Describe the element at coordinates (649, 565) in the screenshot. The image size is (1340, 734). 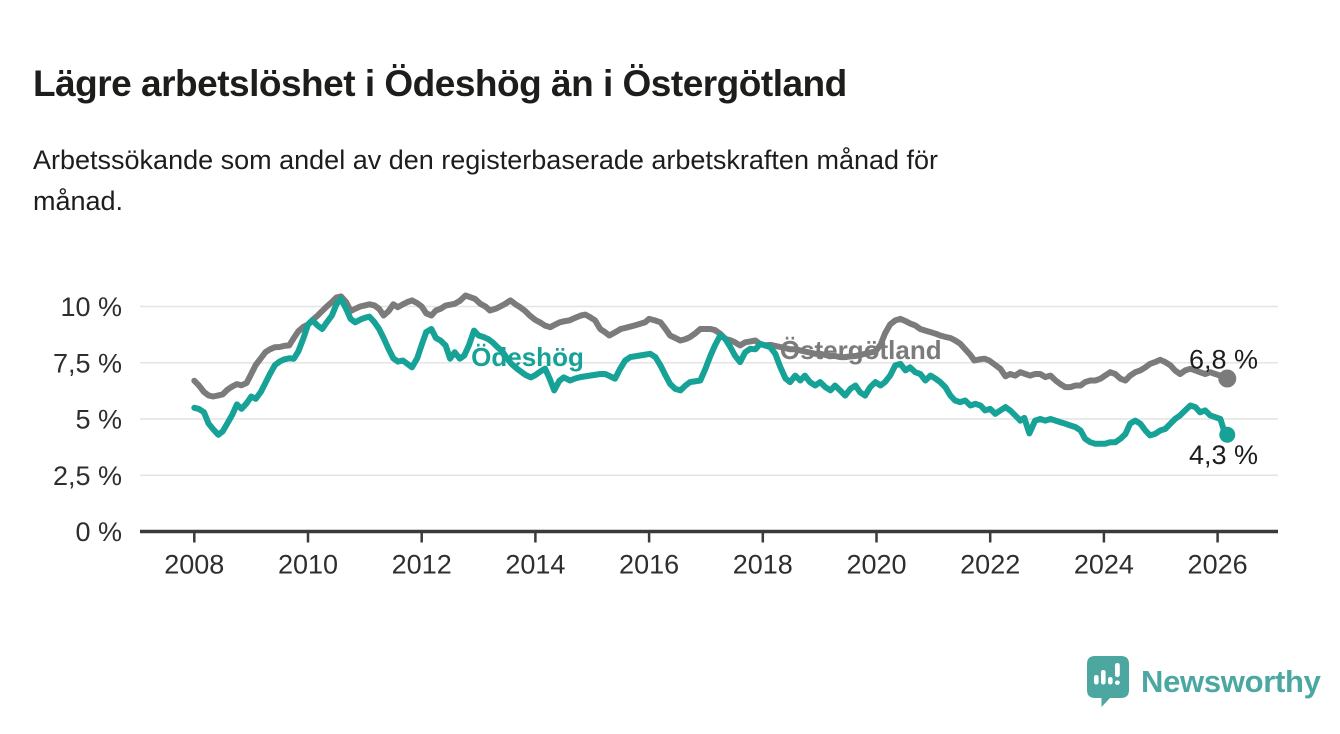
I see `x-axis-label: 2016` at that location.